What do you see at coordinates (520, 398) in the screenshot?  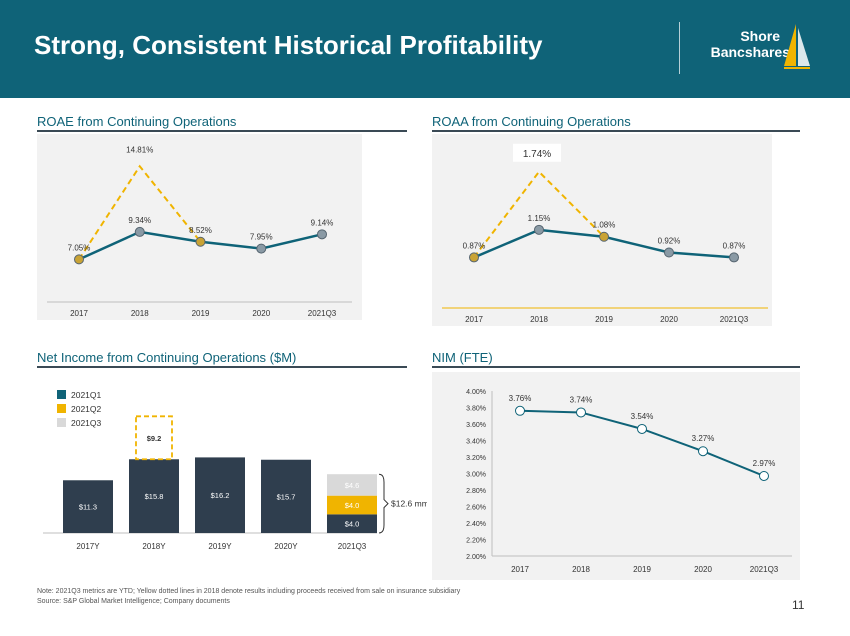 I see `data-label: 3.76%` at bounding box center [520, 398].